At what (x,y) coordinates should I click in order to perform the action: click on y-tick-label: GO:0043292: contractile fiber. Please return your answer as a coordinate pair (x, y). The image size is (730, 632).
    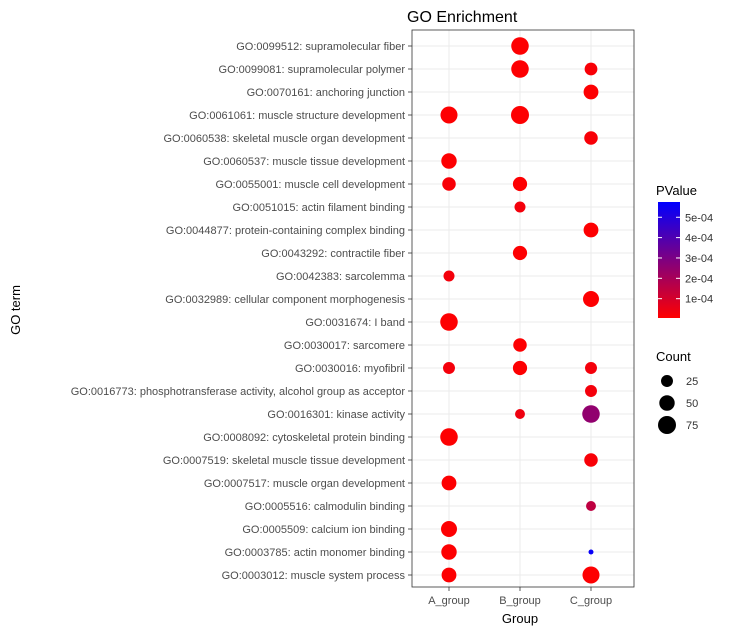
    Looking at the image, I should click on (333, 254).